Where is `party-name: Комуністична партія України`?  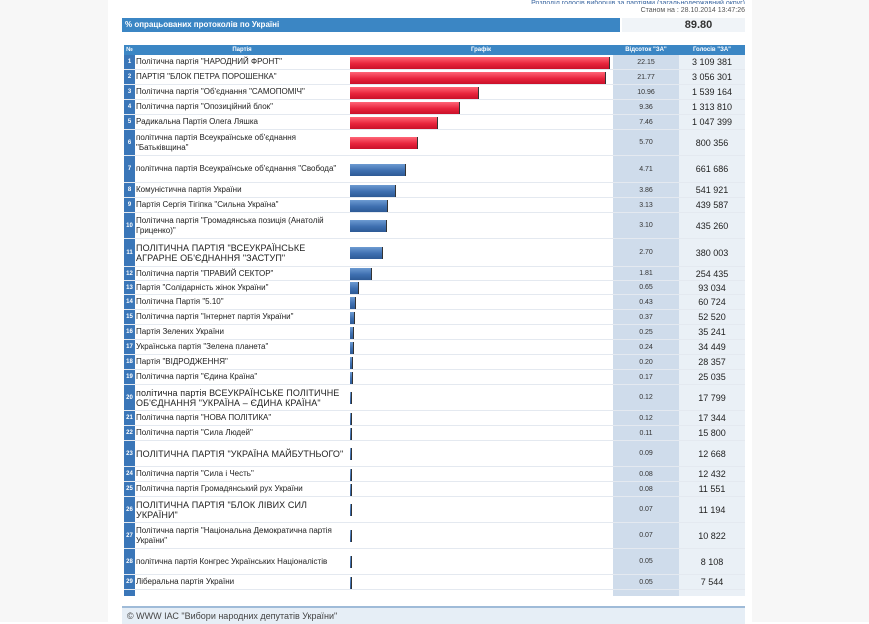
party-name: Комуністична партія України is located at coordinates (189, 189).